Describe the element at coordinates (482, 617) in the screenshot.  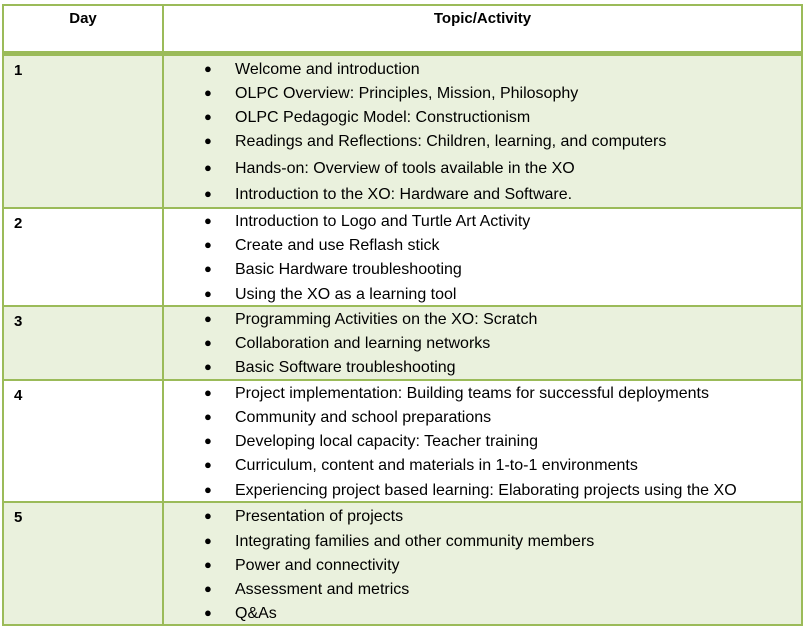
I see `list-item: ● Q&As` at that location.